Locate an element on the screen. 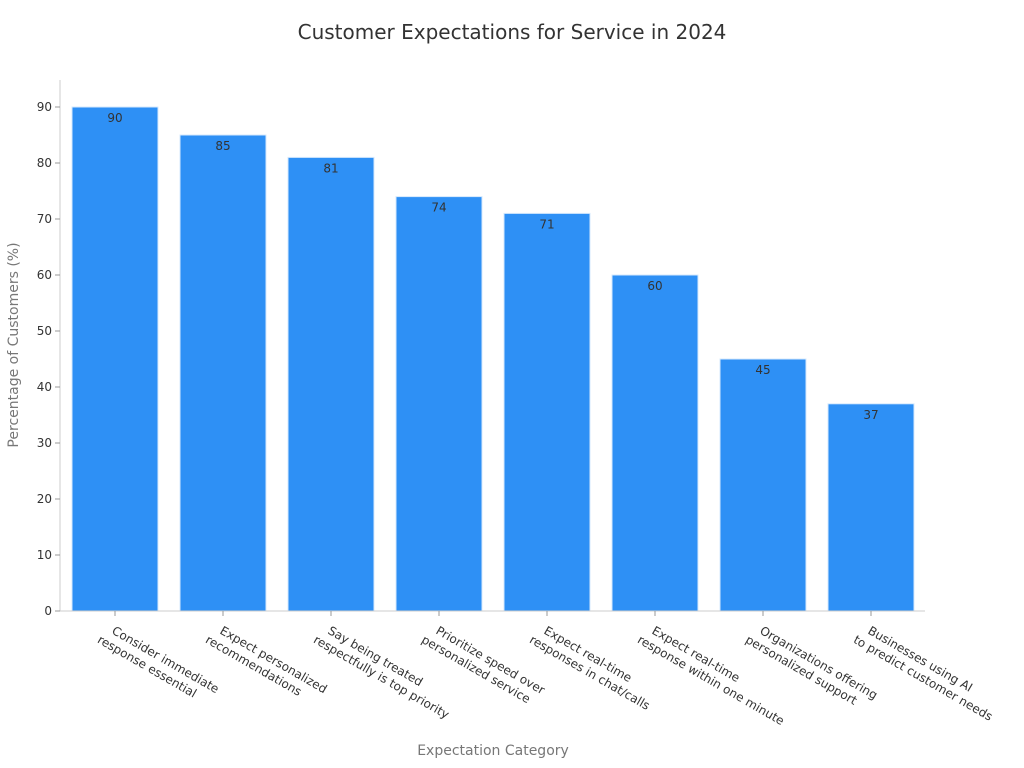  y-axis-title: Percentage of Customers (%) is located at coordinates (14, 344).